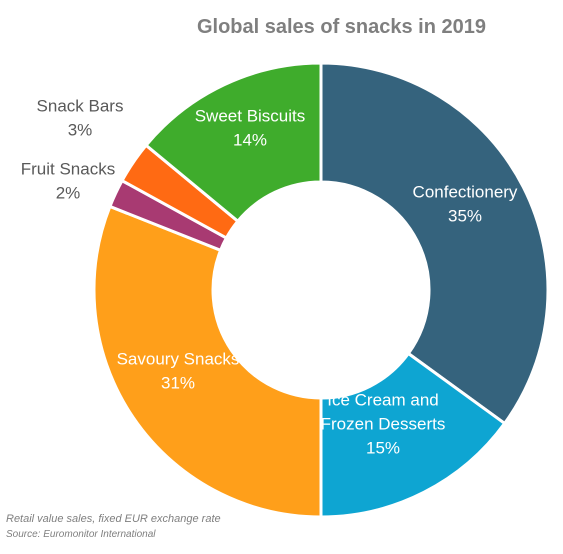  Describe the element at coordinates (80, 117) in the screenshot. I see `data-label-snack-bars: Snack Bars 3%` at that location.